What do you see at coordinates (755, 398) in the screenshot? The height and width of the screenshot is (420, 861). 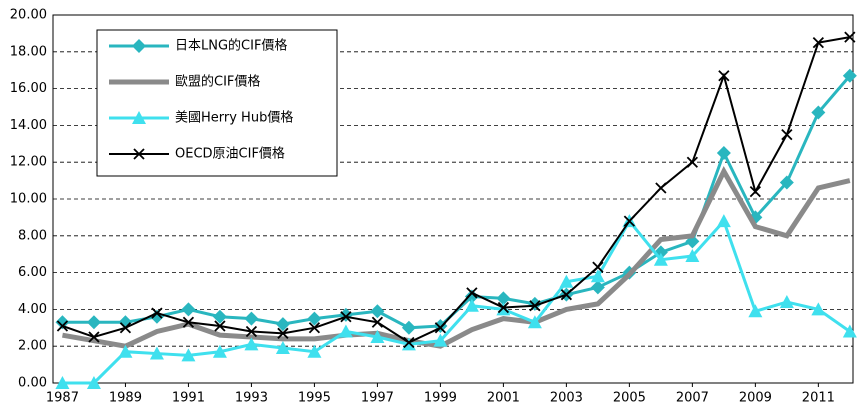 I see `x-tick-label: 2009` at bounding box center [755, 398].